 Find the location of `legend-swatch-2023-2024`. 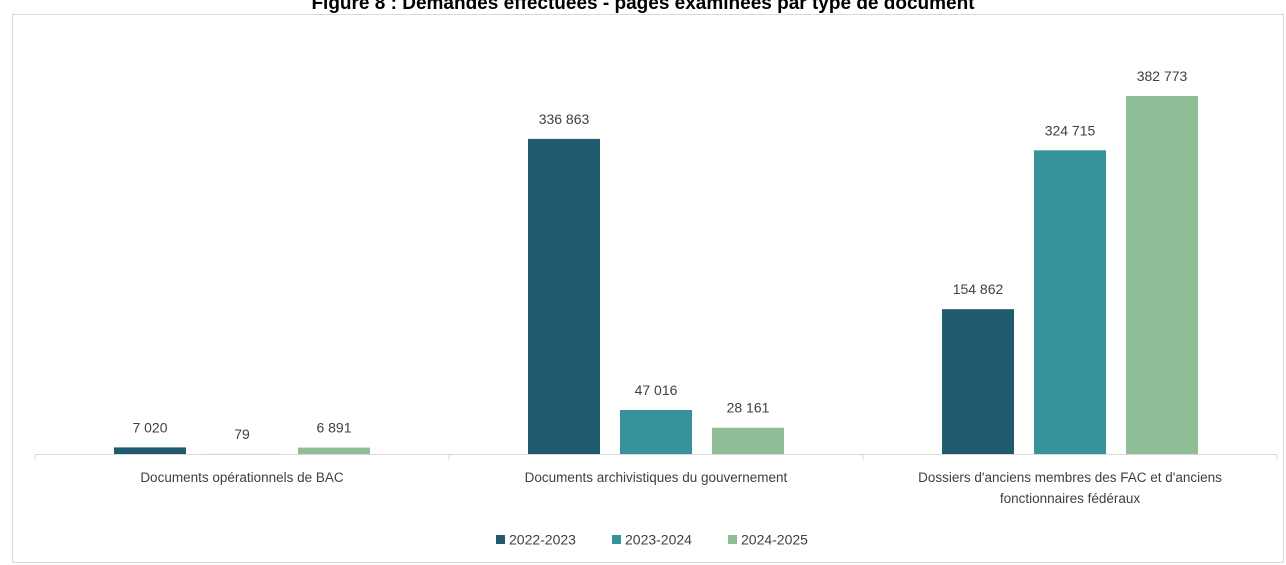

legend-swatch-2023-2024 is located at coordinates (616, 539).